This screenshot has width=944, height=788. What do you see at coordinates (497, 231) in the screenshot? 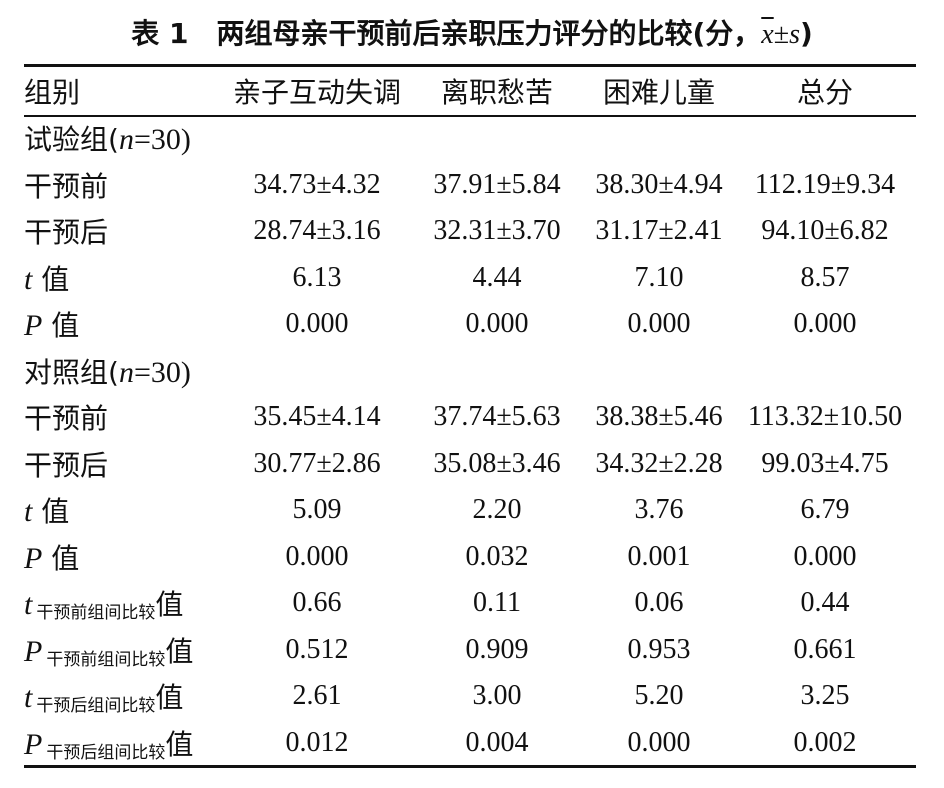
I see `cell: 32.31±3.70` at bounding box center [497, 231].